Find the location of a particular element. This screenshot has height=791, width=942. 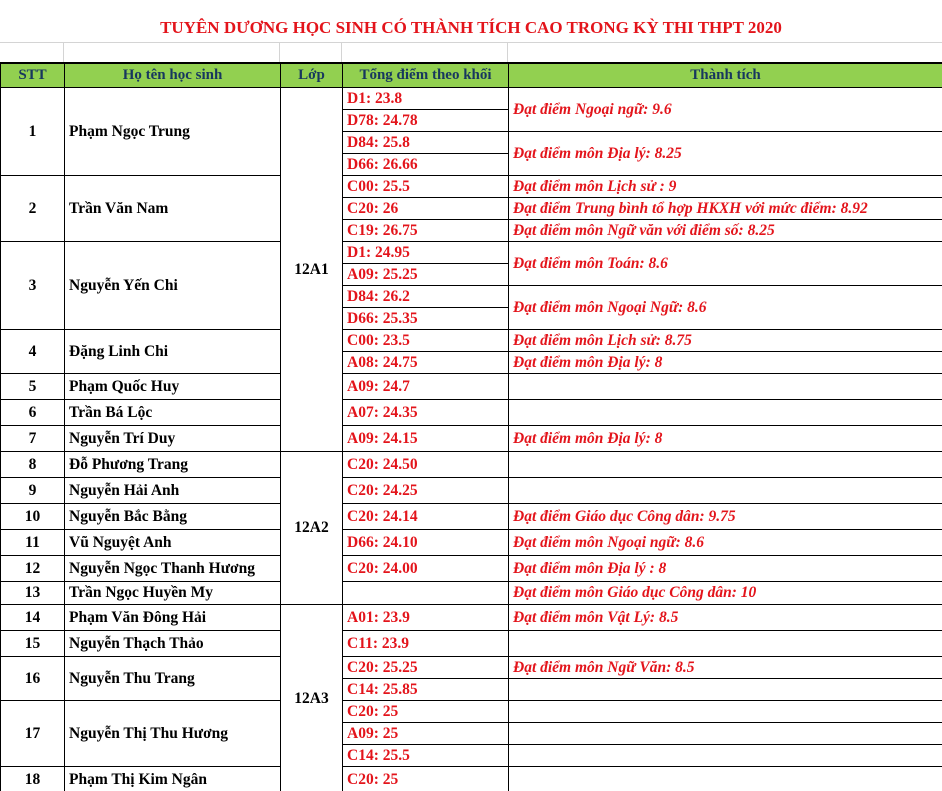

student-name: Nguyễn Bắc Bằng is located at coordinates (172, 516).